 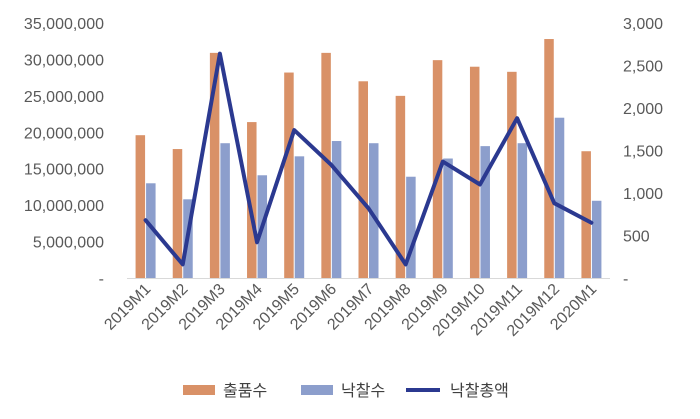 I want to click on y-left-tick-label: 5,000,000, so click(x=68, y=243).